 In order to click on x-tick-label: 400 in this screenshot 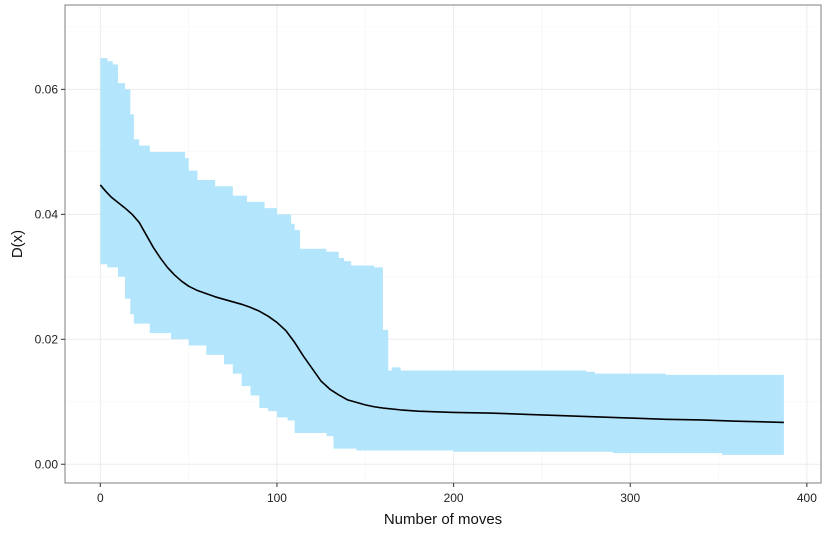, I will do `click(807, 498)`.